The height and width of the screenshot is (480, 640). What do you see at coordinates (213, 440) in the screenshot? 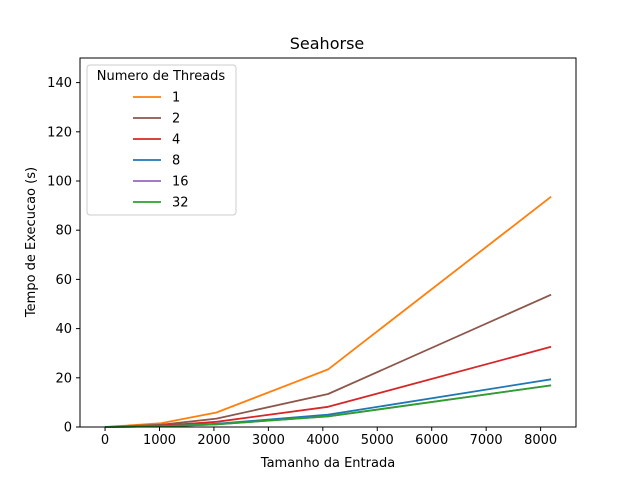
I see `x-tick-label: 2000` at bounding box center [213, 440].